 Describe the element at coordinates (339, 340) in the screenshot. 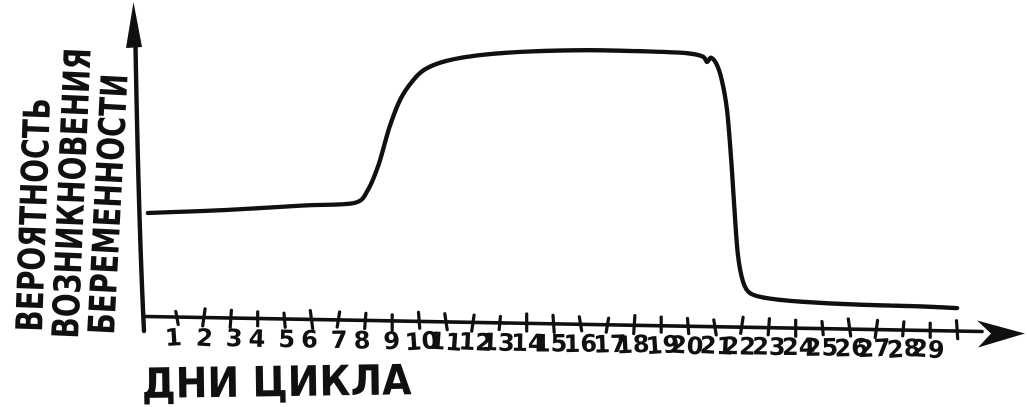

I see `x-tick-label-day-7: 7` at that location.